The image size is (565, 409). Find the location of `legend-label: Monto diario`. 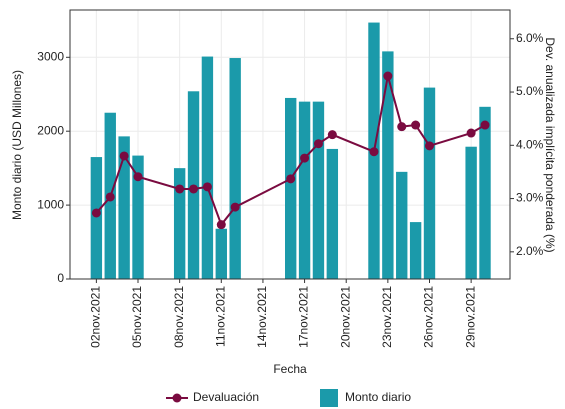

legend-label: Monto diario is located at coordinates (378, 397).